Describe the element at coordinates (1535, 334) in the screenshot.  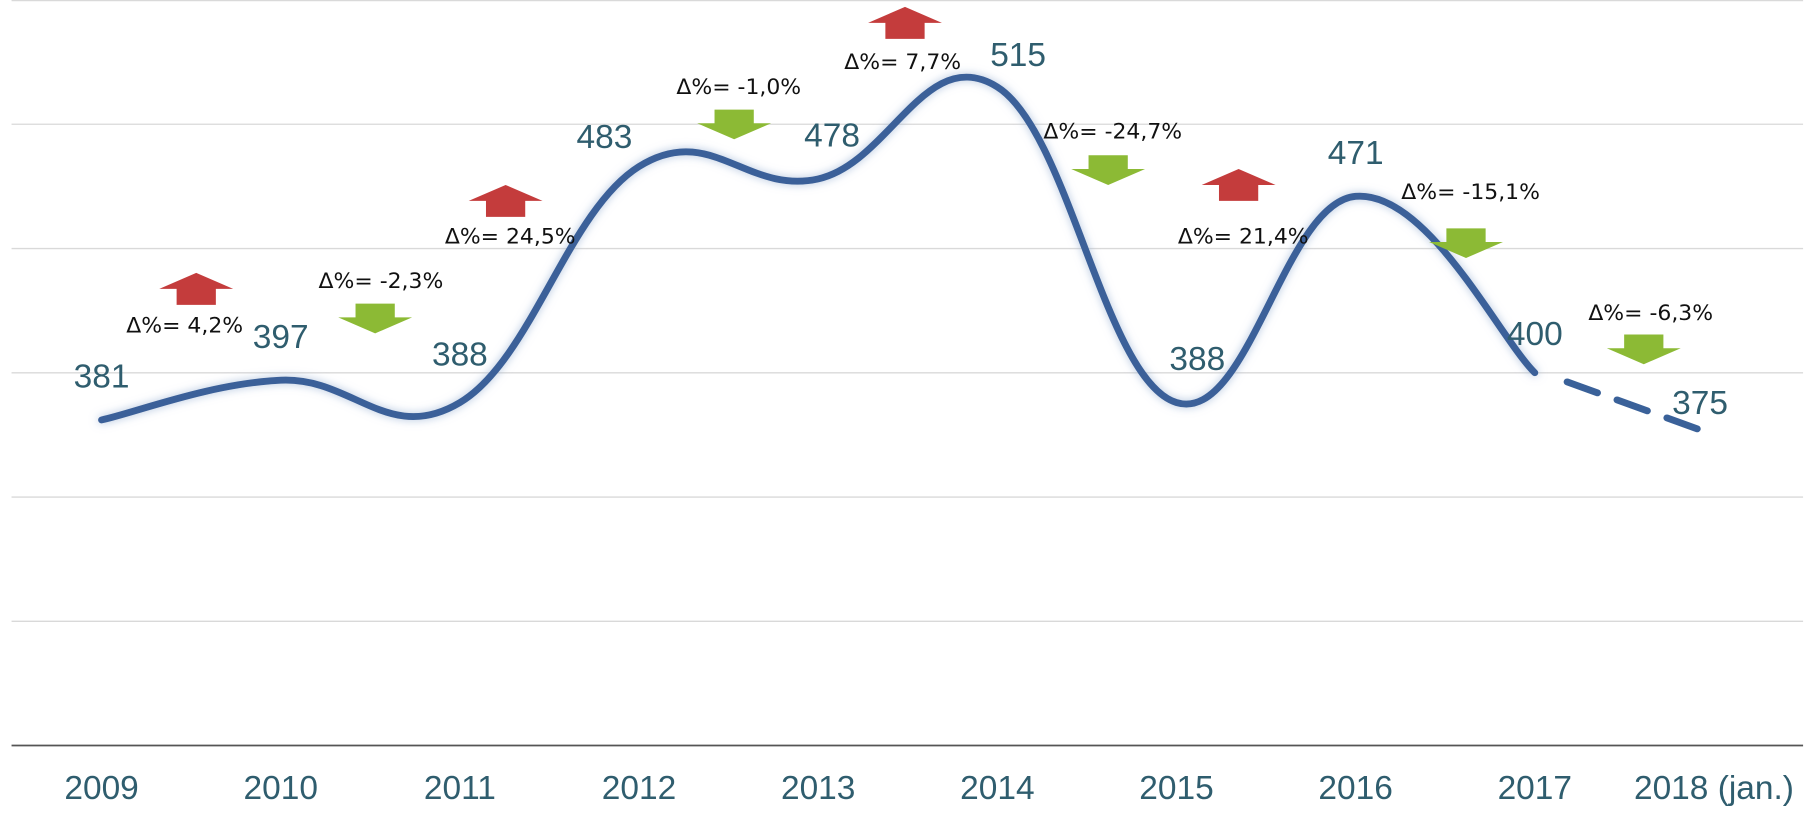
I see `value-label: 400` at that location.